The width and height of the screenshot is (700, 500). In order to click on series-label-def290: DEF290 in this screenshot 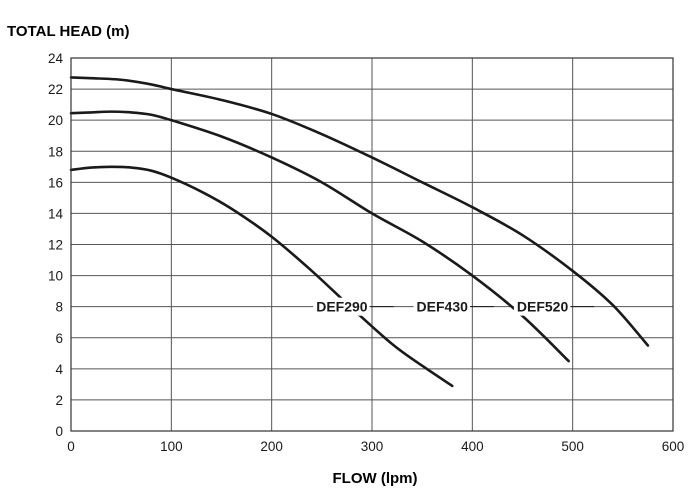, I will do `click(342, 307)`.